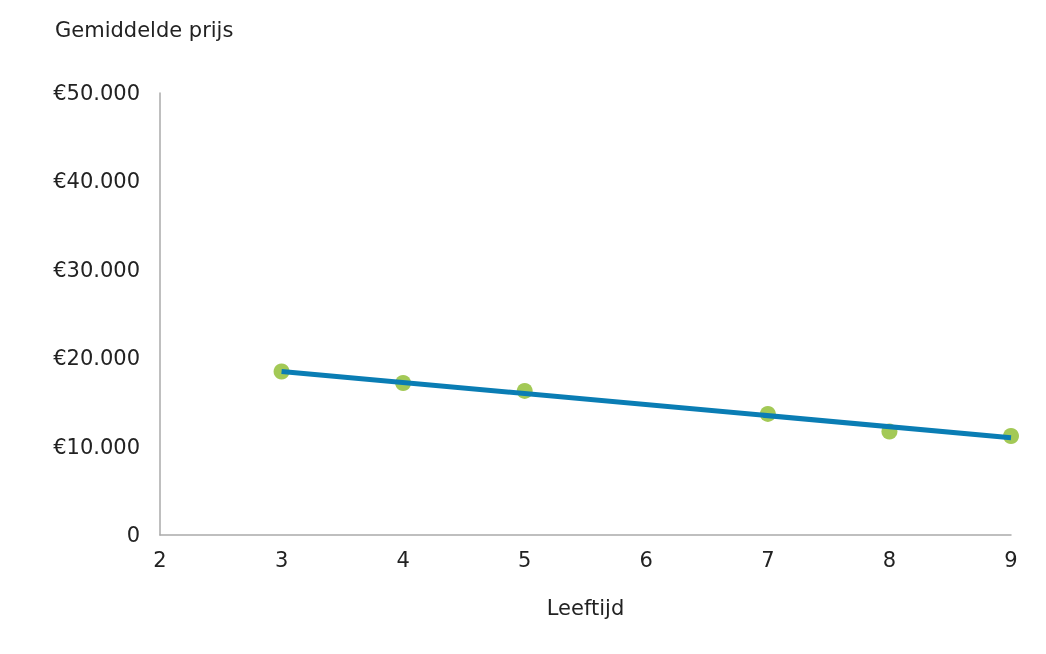 The height and width of the screenshot is (654, 1046). What do you see at coordinates (133, 535) in the screenshot?
I see `y-tick-label: 0` at bounding box center [133, 535].